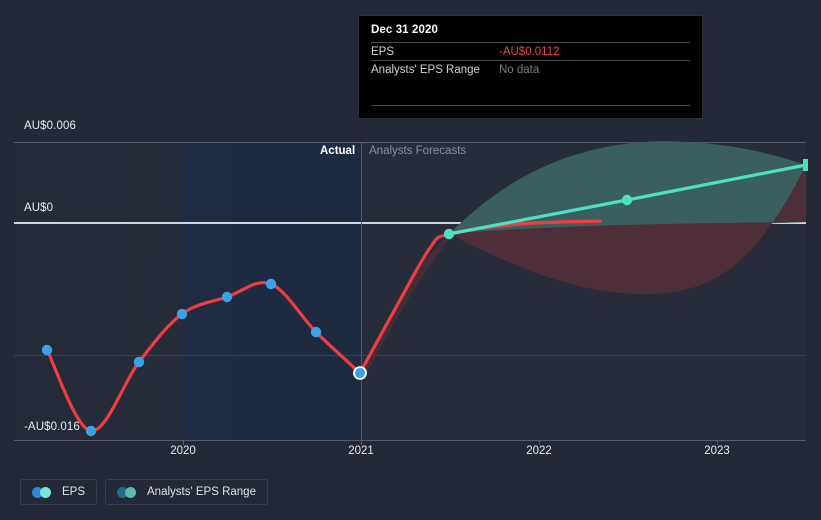  I want to click on region-caption-forecast: Analysts Forecasts, so click(418, 151).